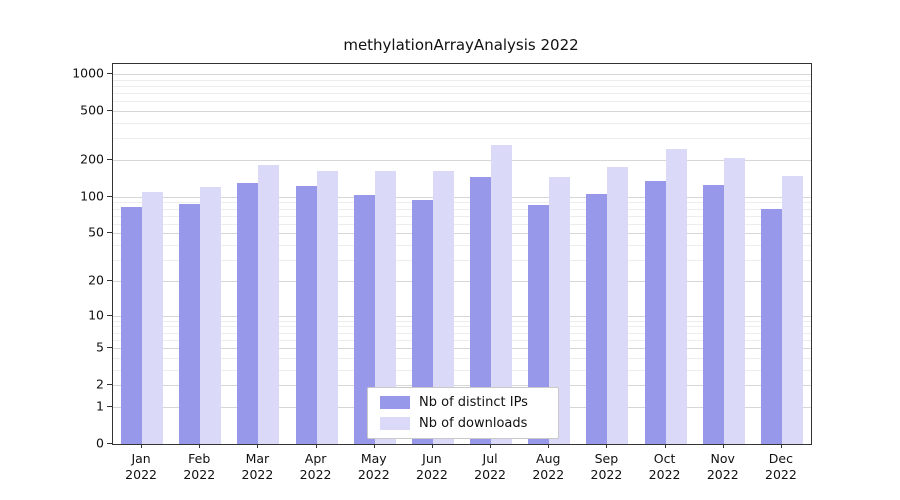 The height and width of the screenshot is (500, 900). What do you see at coordinates (100, 443) in the screenshot?
I see `y-tick-label: 0` at bounding box center [100, 443].